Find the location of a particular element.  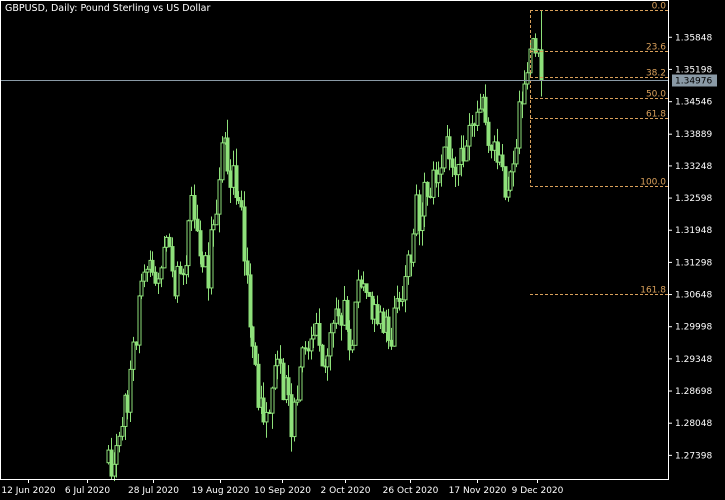

x-tick: 17 Nov 2020 is located at coordinates (478, 488).